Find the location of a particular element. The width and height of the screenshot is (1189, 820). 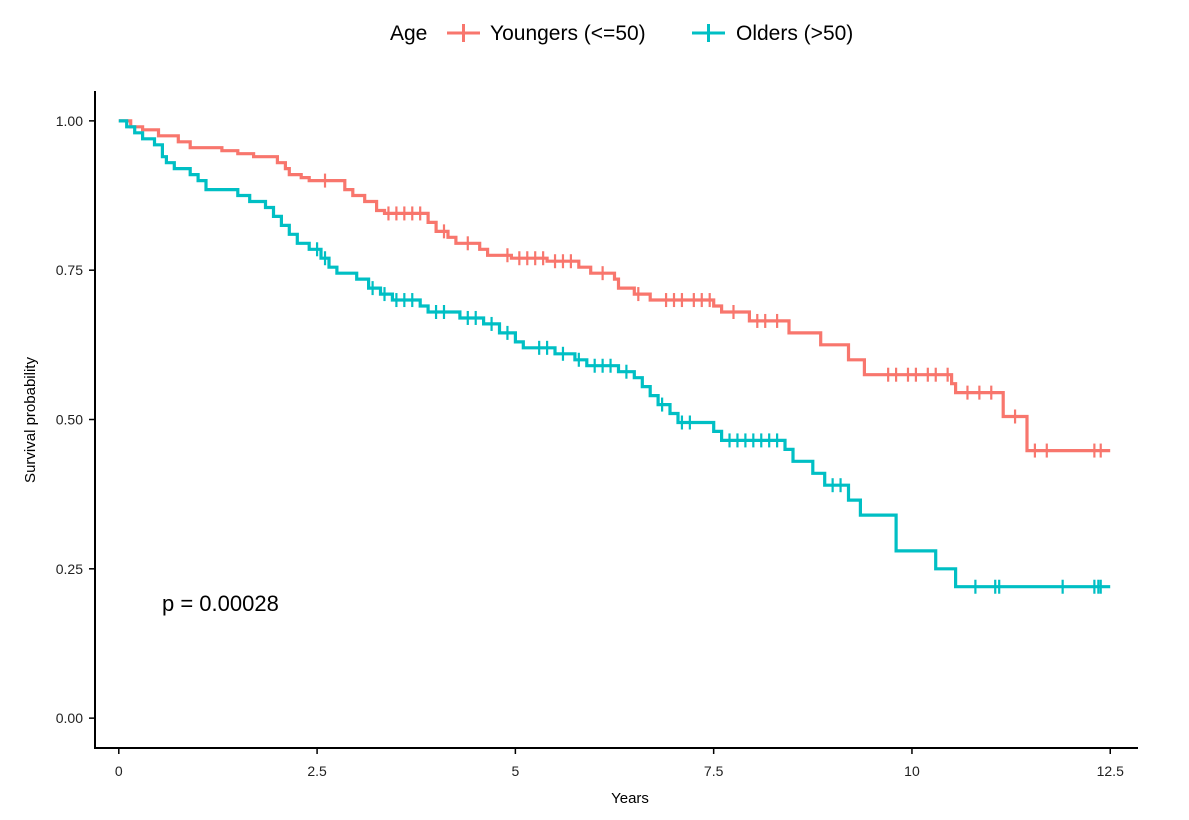

x-tick-label: 7.5 is located at coordinates (714, 771).